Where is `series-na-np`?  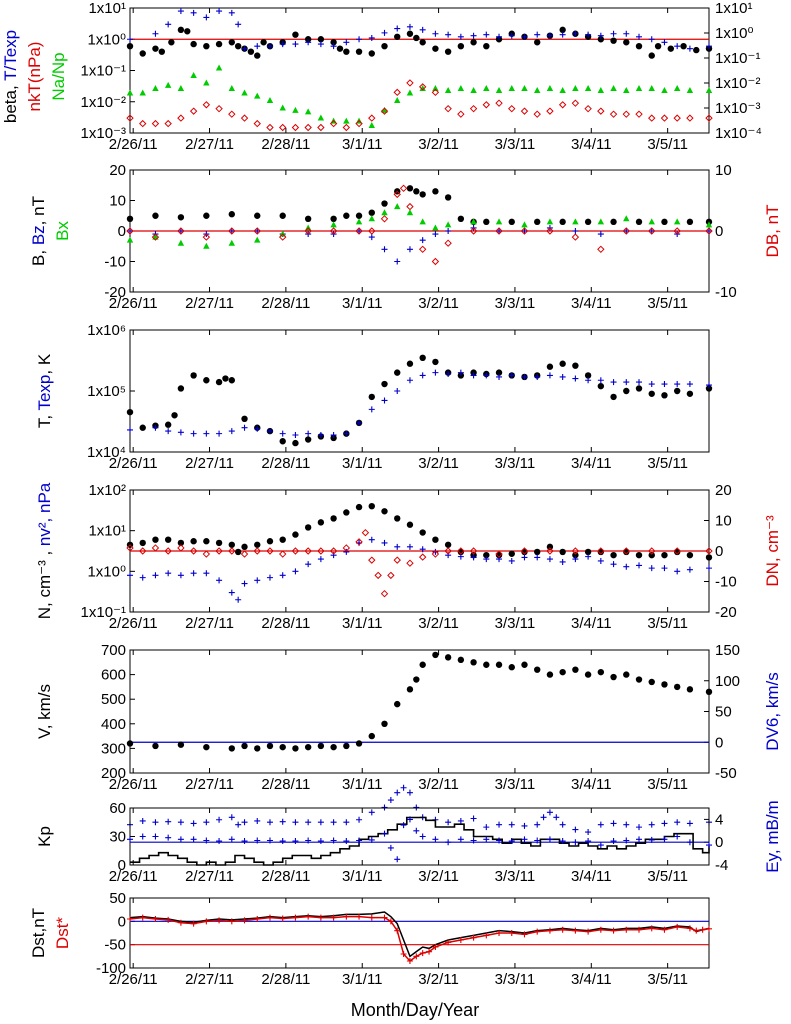 series-na-np is located at coordinates (419, 96).